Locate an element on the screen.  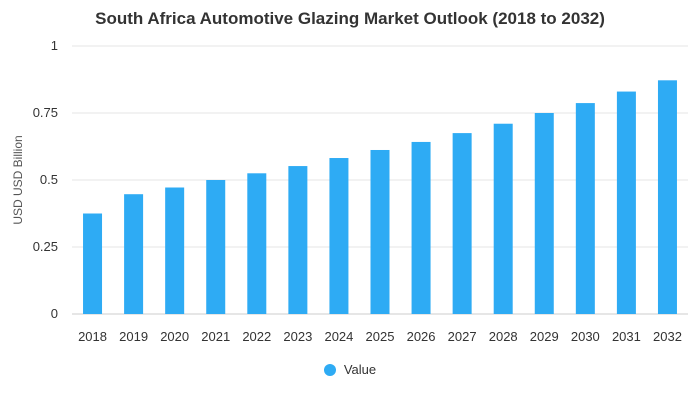
y-axis-ticks: 0 0.25 0.5 0.75 1 is located at coordinates (45, 179).